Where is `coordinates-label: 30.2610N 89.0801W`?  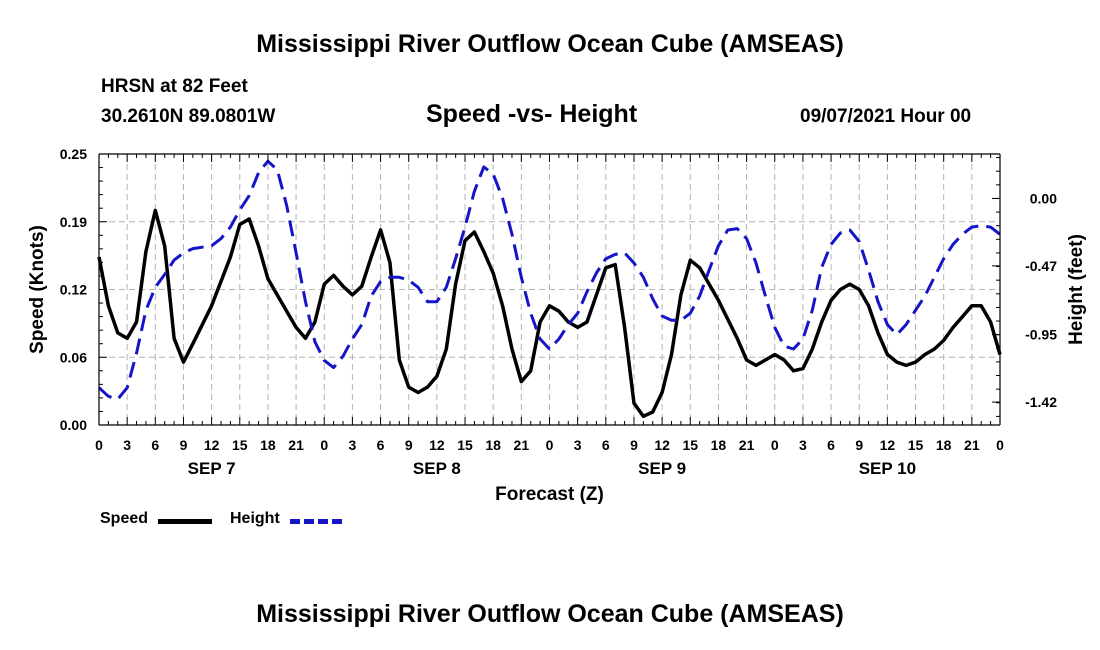 coordinates-label: 30.2610N 89.0801W is located at coordinates (188, 116).